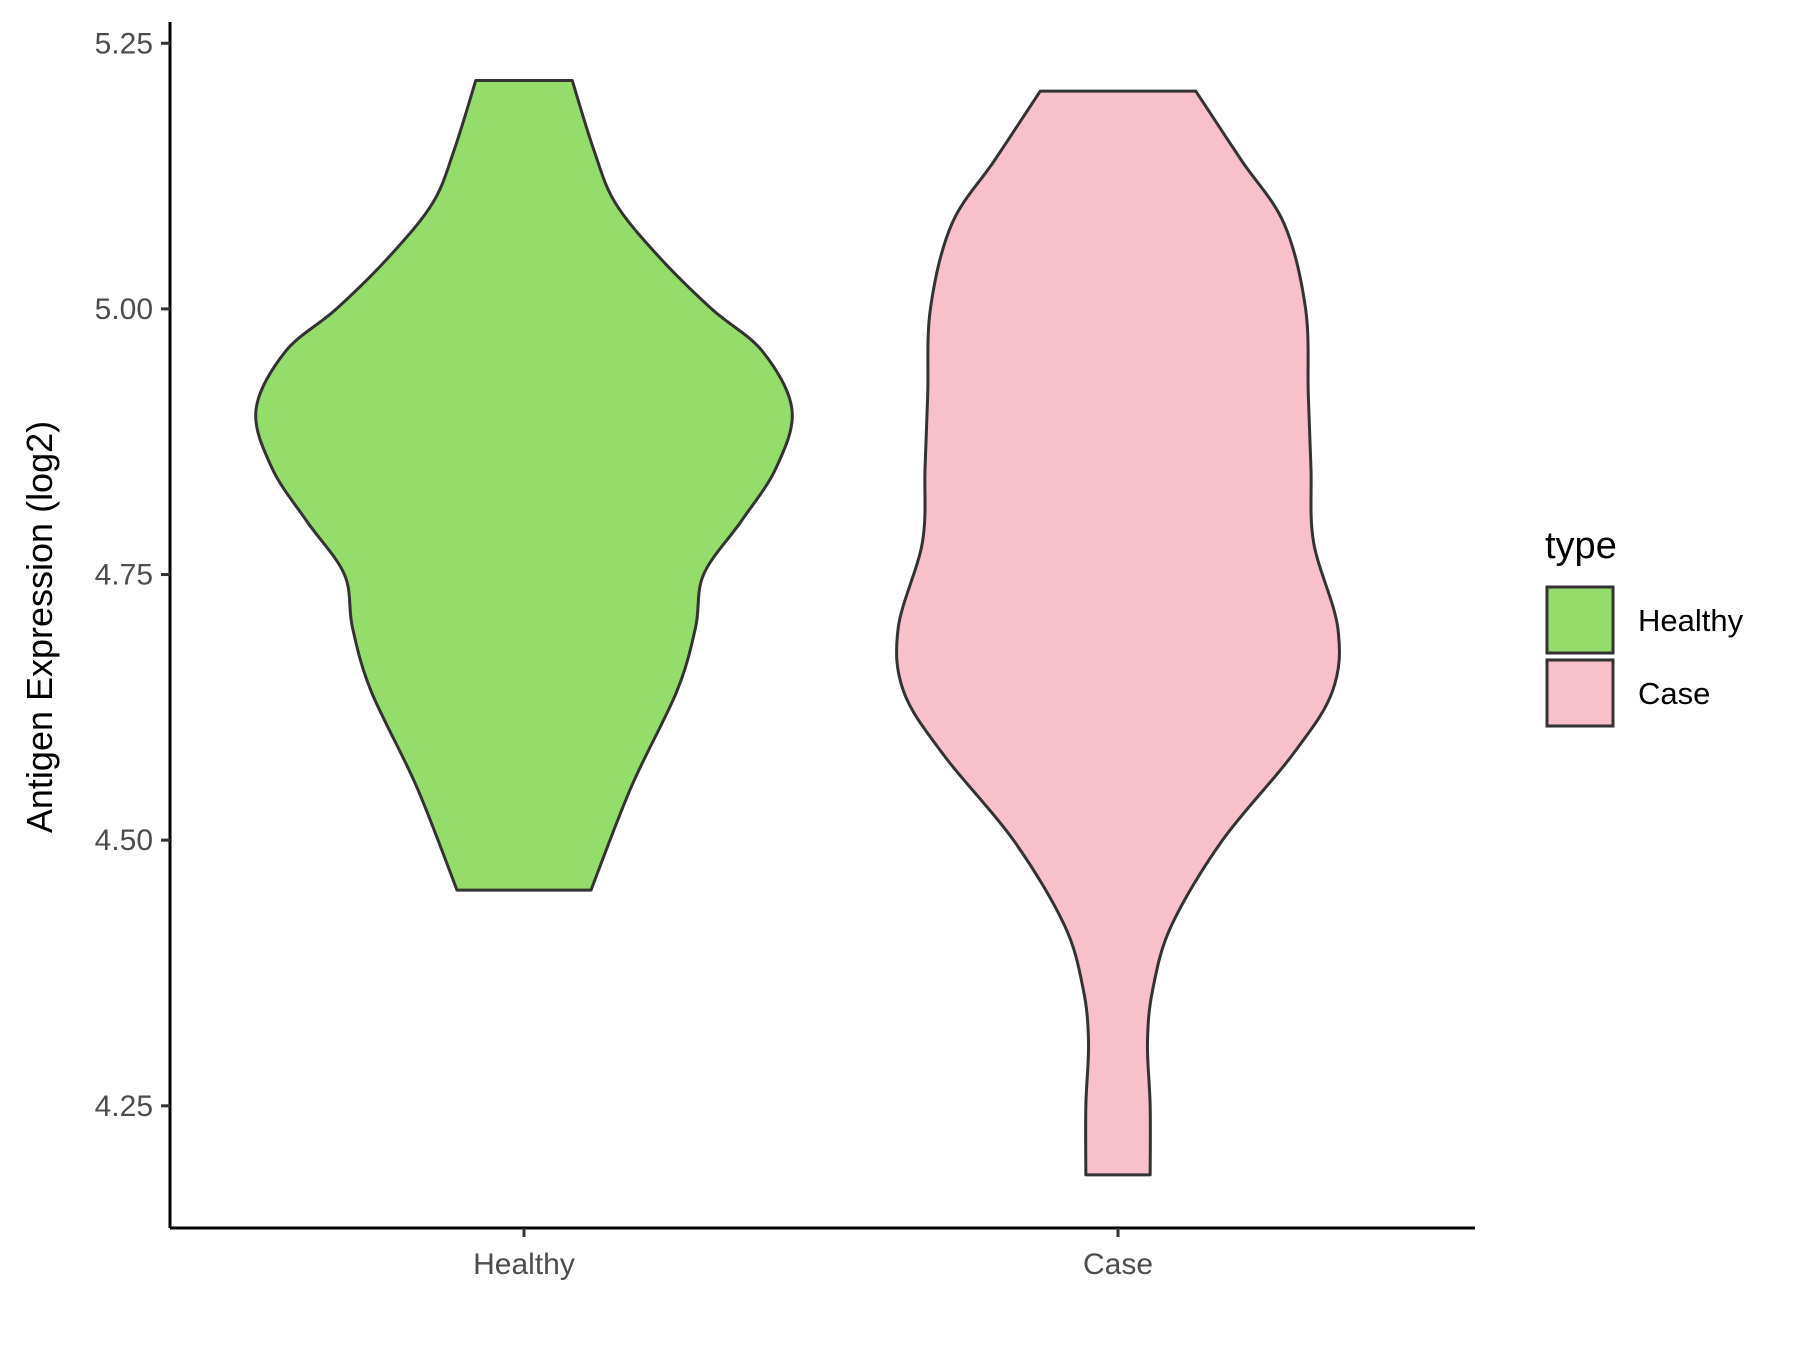  Describe the element at coordinates (524, 1264) in the screenshot. I see `x-tick-label: Healthy` at that location.